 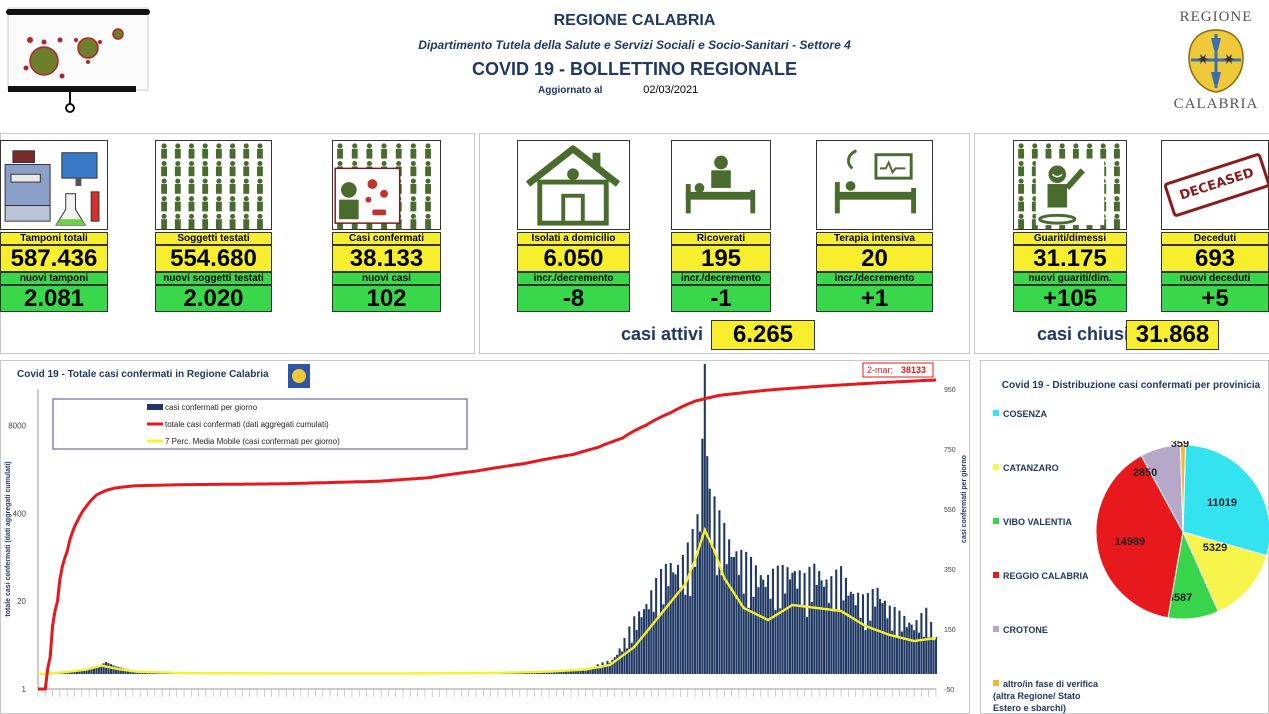 What do you see at coordinates (1215, 278) in the screenshot?
I see `deceduti-new-label: nuovi deceduti` at bounding box center [1215, 278].